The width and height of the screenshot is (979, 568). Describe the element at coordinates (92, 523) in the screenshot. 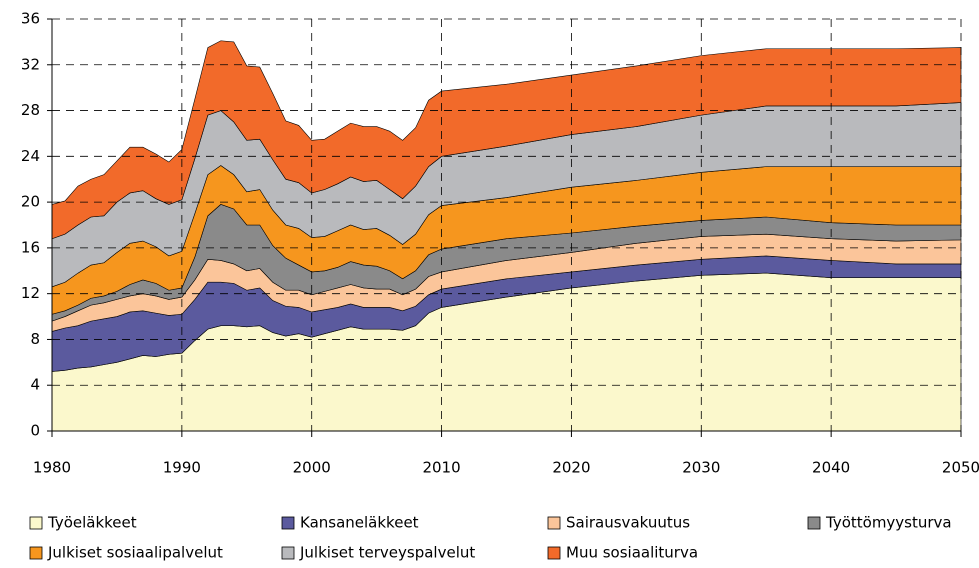

I see `legend-label: Työeläkkeet` at that location.